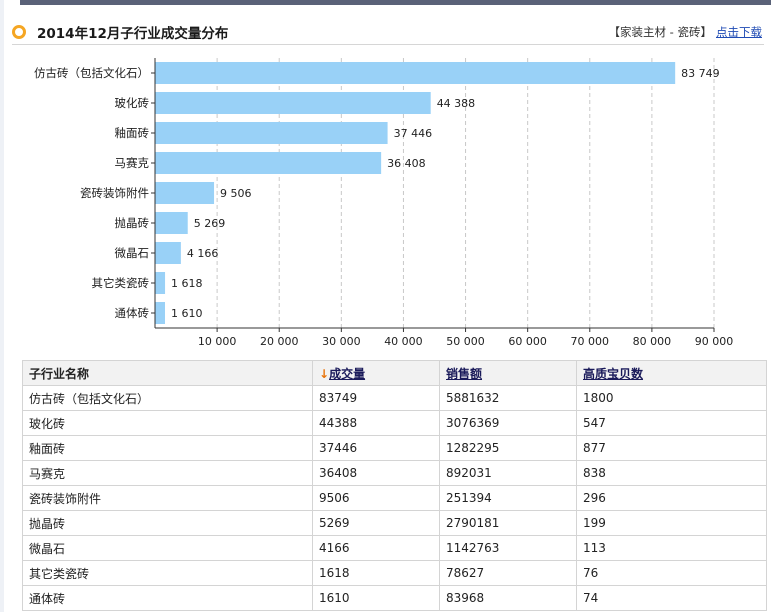 This screenshot has width=771, height=612. What do you see at coordinates (671, 573) in the screenshot?
I see `table-cell-quality-items: 76` at bounding box center [671, 573].